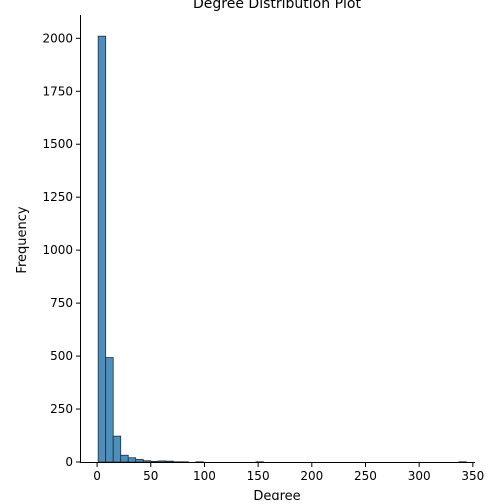  I want to click on y-tick-label: 1500, so click(57, 144).